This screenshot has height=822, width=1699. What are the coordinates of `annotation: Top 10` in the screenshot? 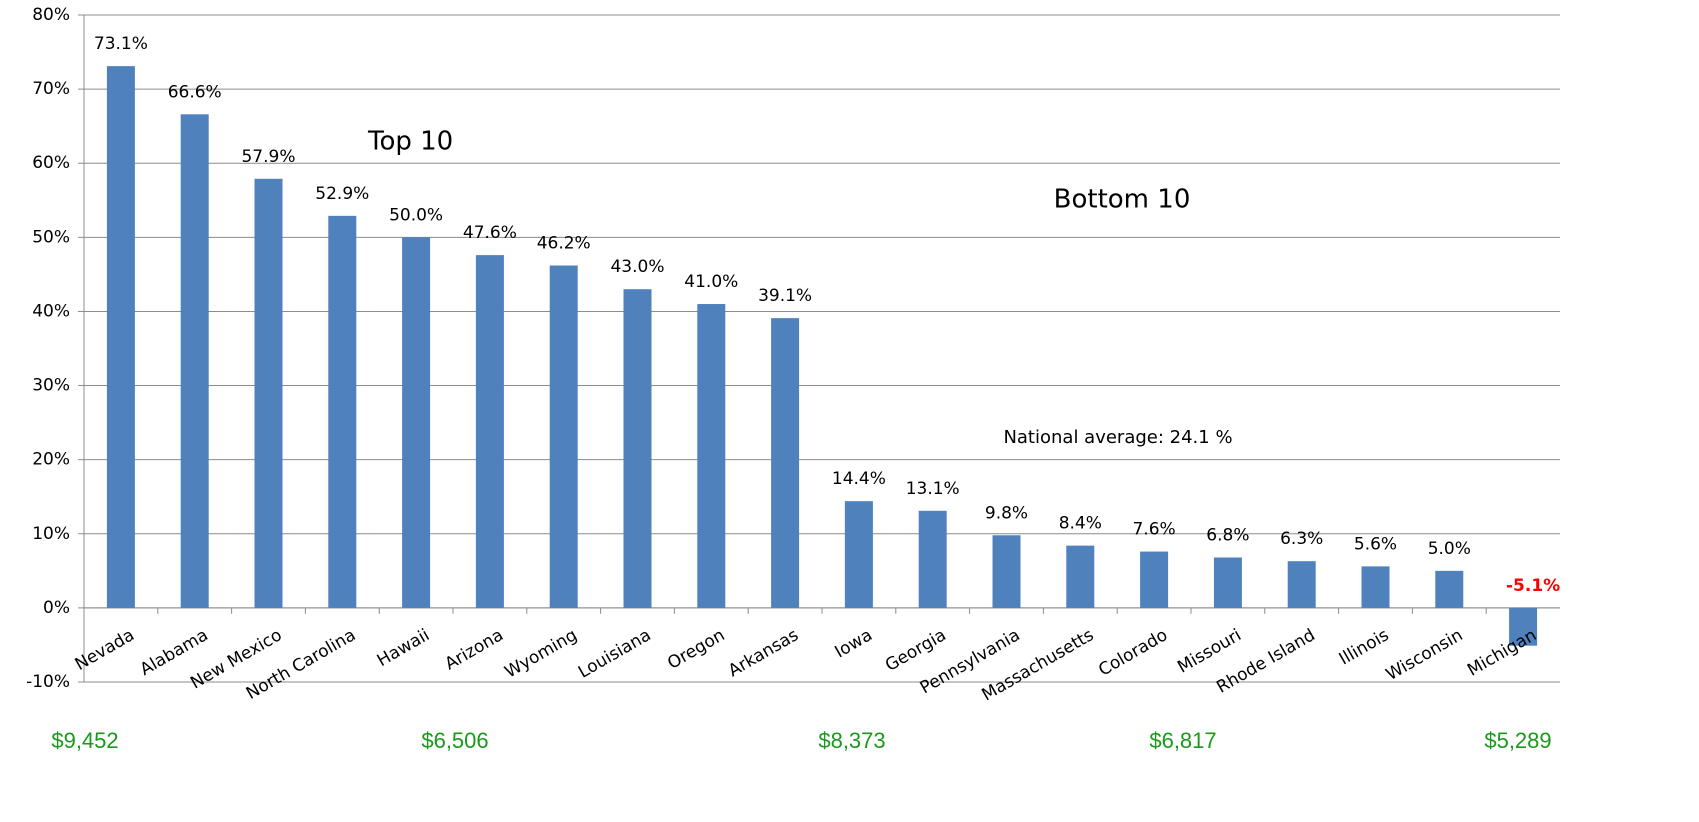 It's located at (410, 142).